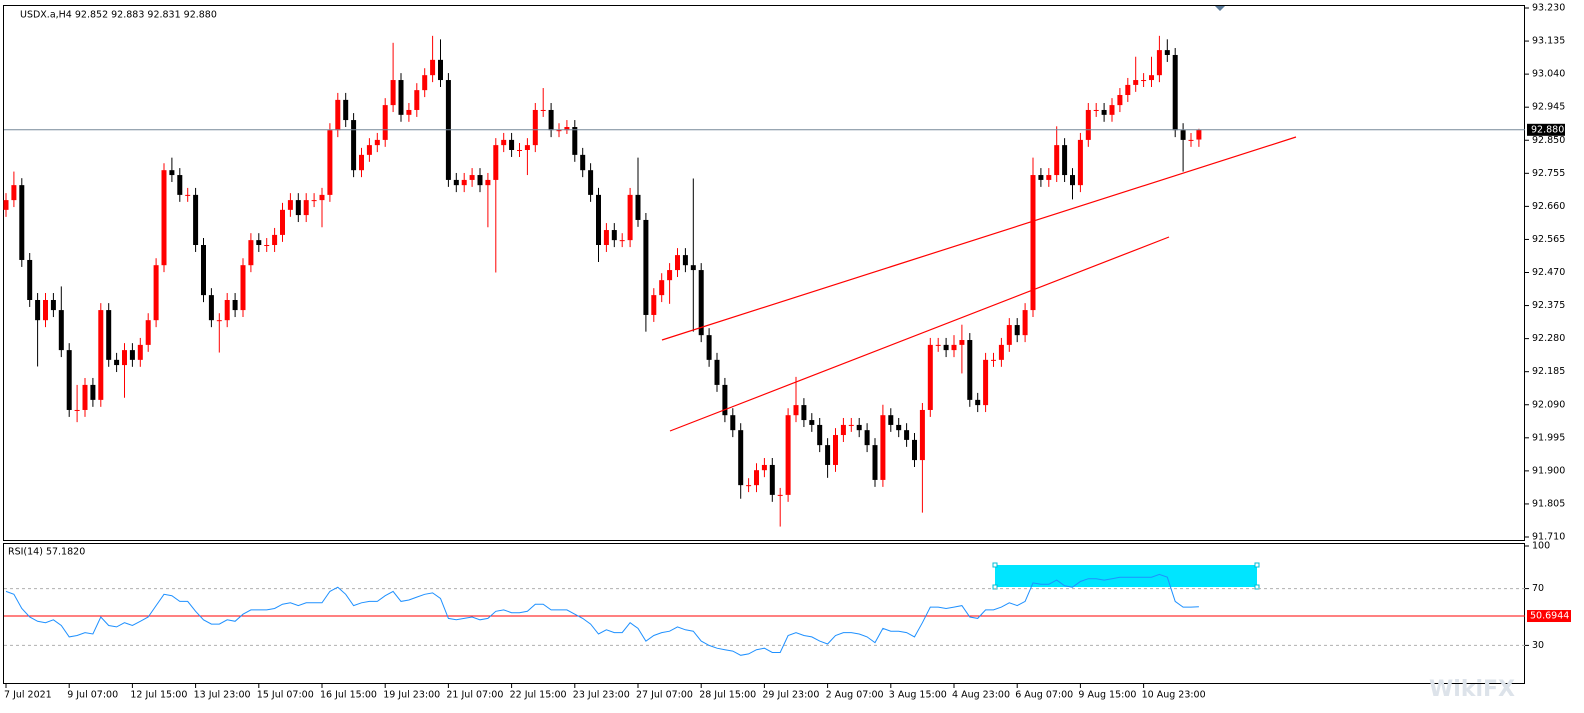 The image size is (1584, 713). I want to click on x-tick-label: 10 Aug 23:00, so click(1174, 695).